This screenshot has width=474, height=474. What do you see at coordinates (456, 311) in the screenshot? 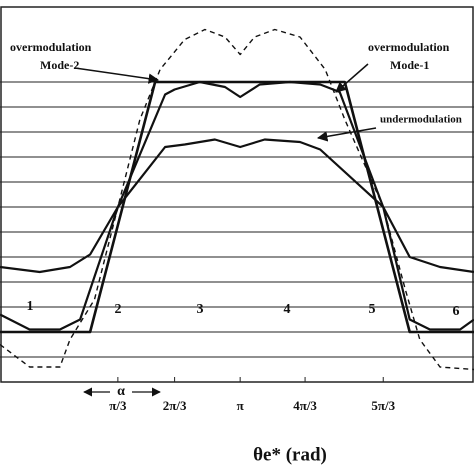
I see `annotation: 6` at bounding box center [456, 311].